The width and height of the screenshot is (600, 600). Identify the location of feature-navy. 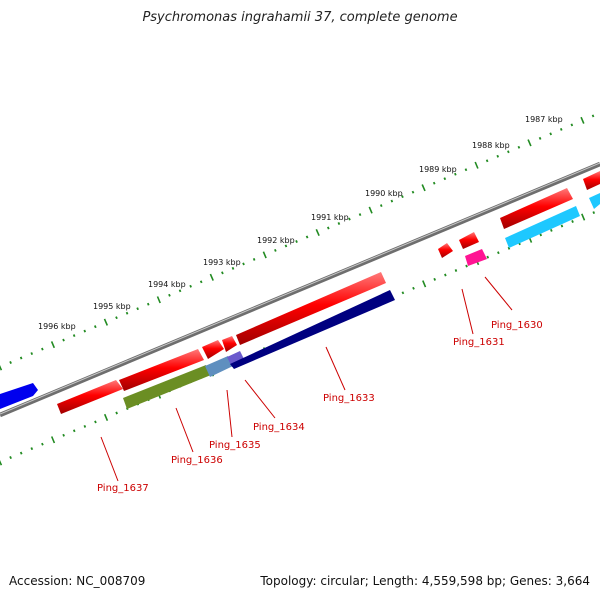
(312, 329).